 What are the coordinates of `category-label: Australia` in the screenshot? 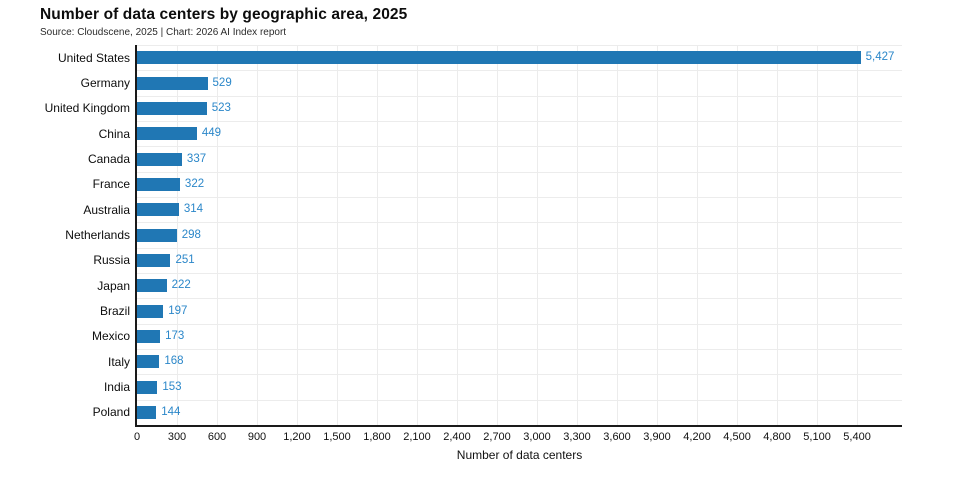 It's located at (106, 209).